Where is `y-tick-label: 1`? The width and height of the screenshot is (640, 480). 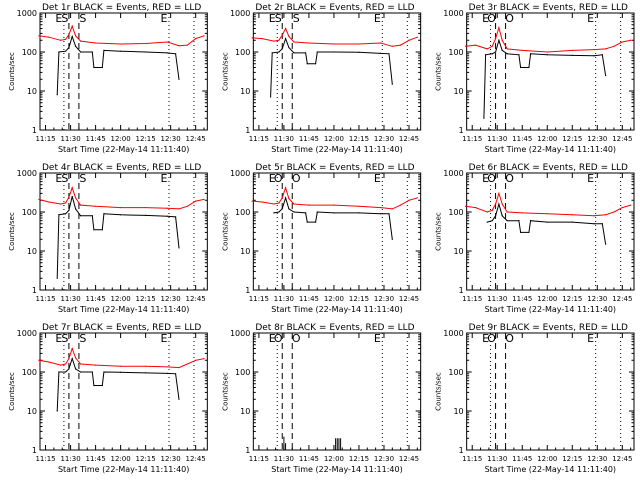
y-tick-label: 1 is located at coordinates (247, 450).